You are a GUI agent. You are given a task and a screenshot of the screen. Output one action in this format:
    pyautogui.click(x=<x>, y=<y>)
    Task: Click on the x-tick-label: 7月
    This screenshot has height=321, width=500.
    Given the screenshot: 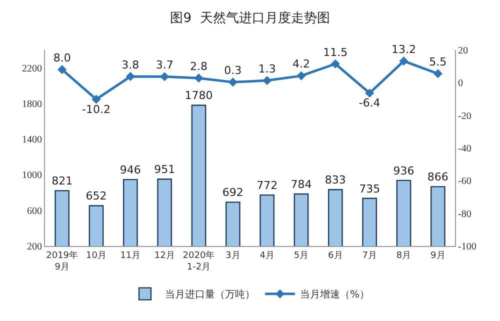 What is the action you would take?
    pyautogui.click(x=369, y=255)
    